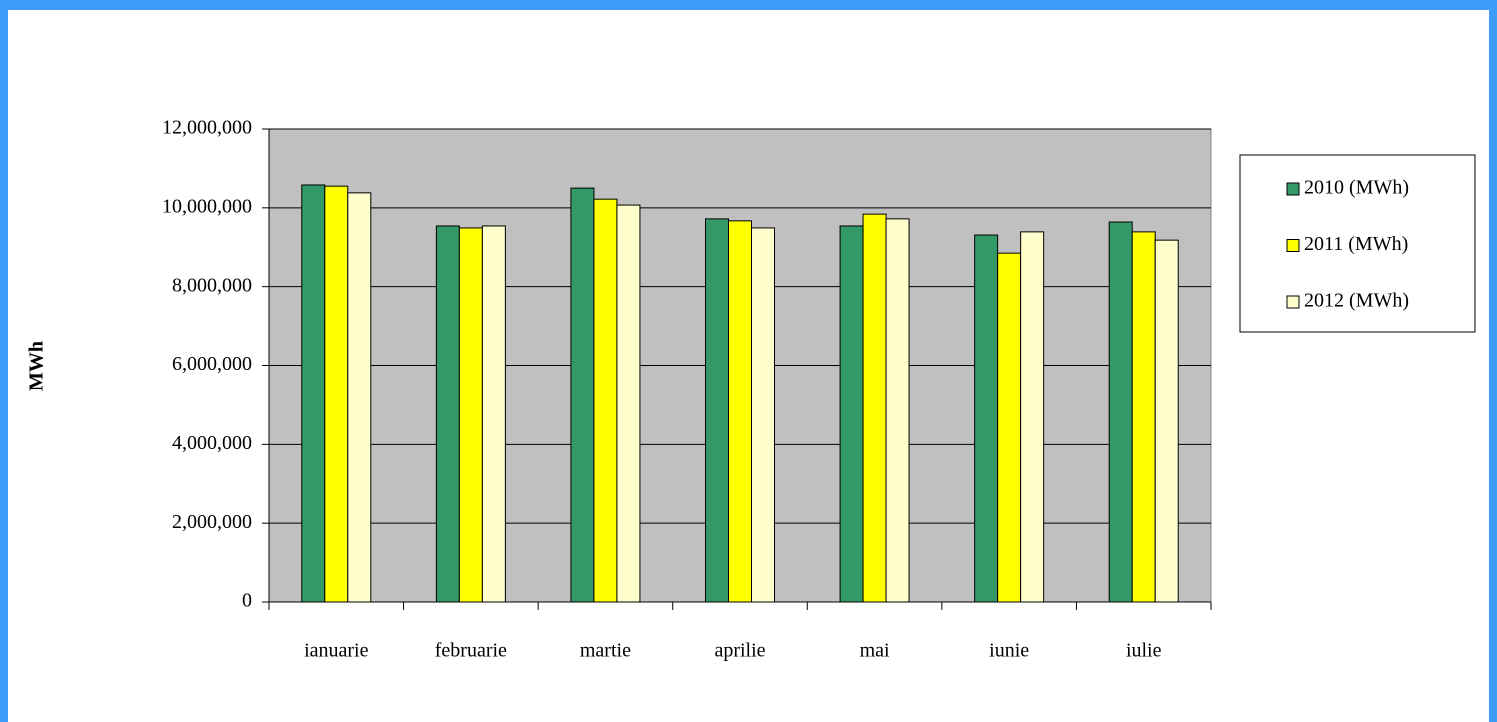 The width and height of the screenshot is (1497, 722). Describe the element at coordinates (207, 206) in the screenshot. I see `y-tick-label: 10,000,000` at that location.